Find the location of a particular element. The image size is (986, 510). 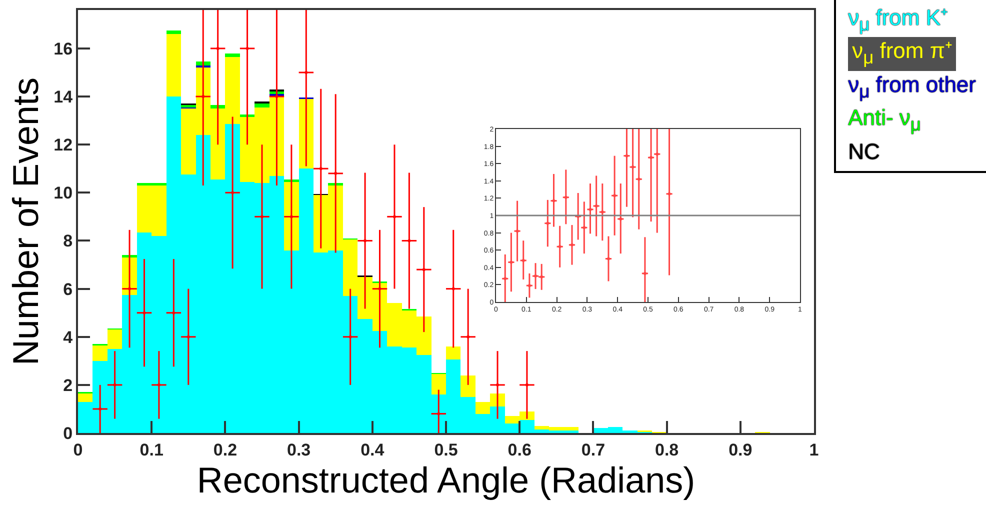

y-tick-label: 8 is located at coordinates (68, 241).